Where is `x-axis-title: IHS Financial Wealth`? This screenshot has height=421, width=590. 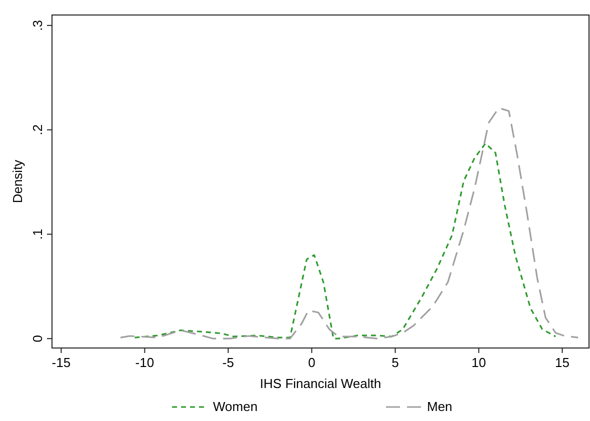
x-axis-title: IHS Financial Wealth is located at coordinates (321, 383).